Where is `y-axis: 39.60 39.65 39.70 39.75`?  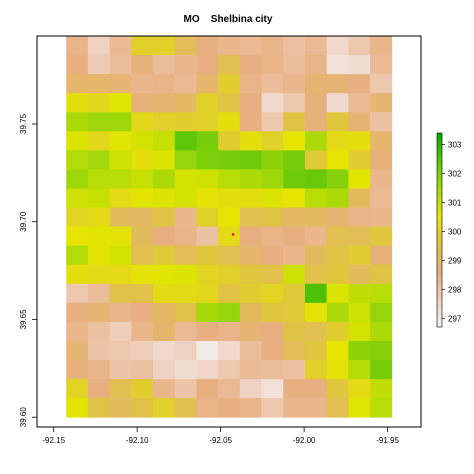 y-axis: 39.60 39.65 39.70 39.75 is located at coordinates (28, 270).